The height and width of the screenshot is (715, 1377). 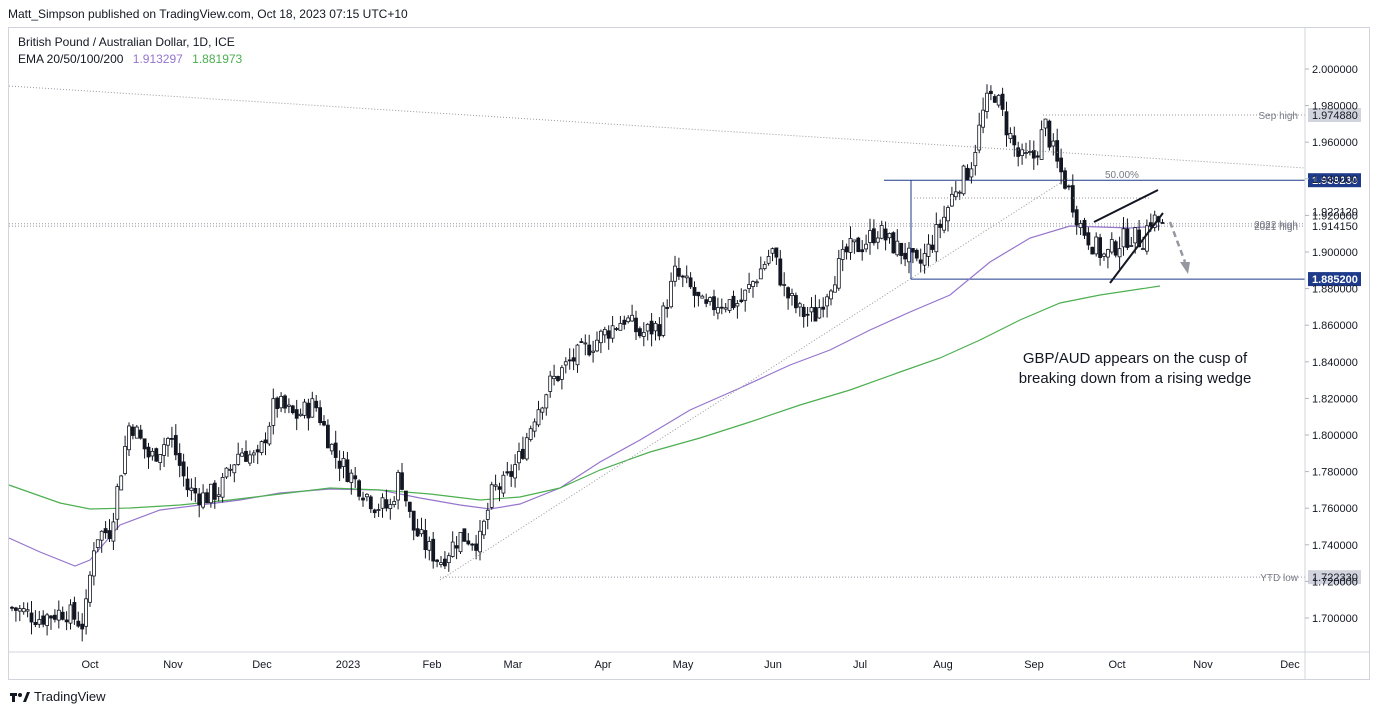 What do you see at coordinates (1335, 216) in the screenshot?
I see `y-tick-label: 1.920000` at bounding box center [1335, 216].